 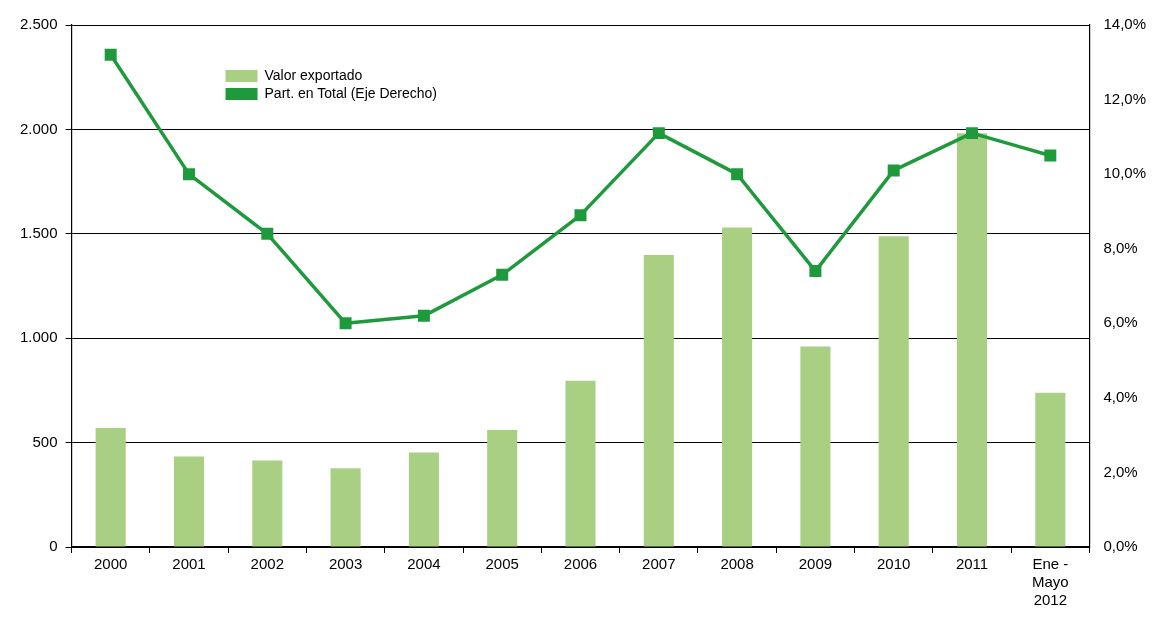 What do you see at coordinates (1120, 247) in the screenshot?
I see `y2-tick-label: 8,0%` at bounding box center [1120, 247].